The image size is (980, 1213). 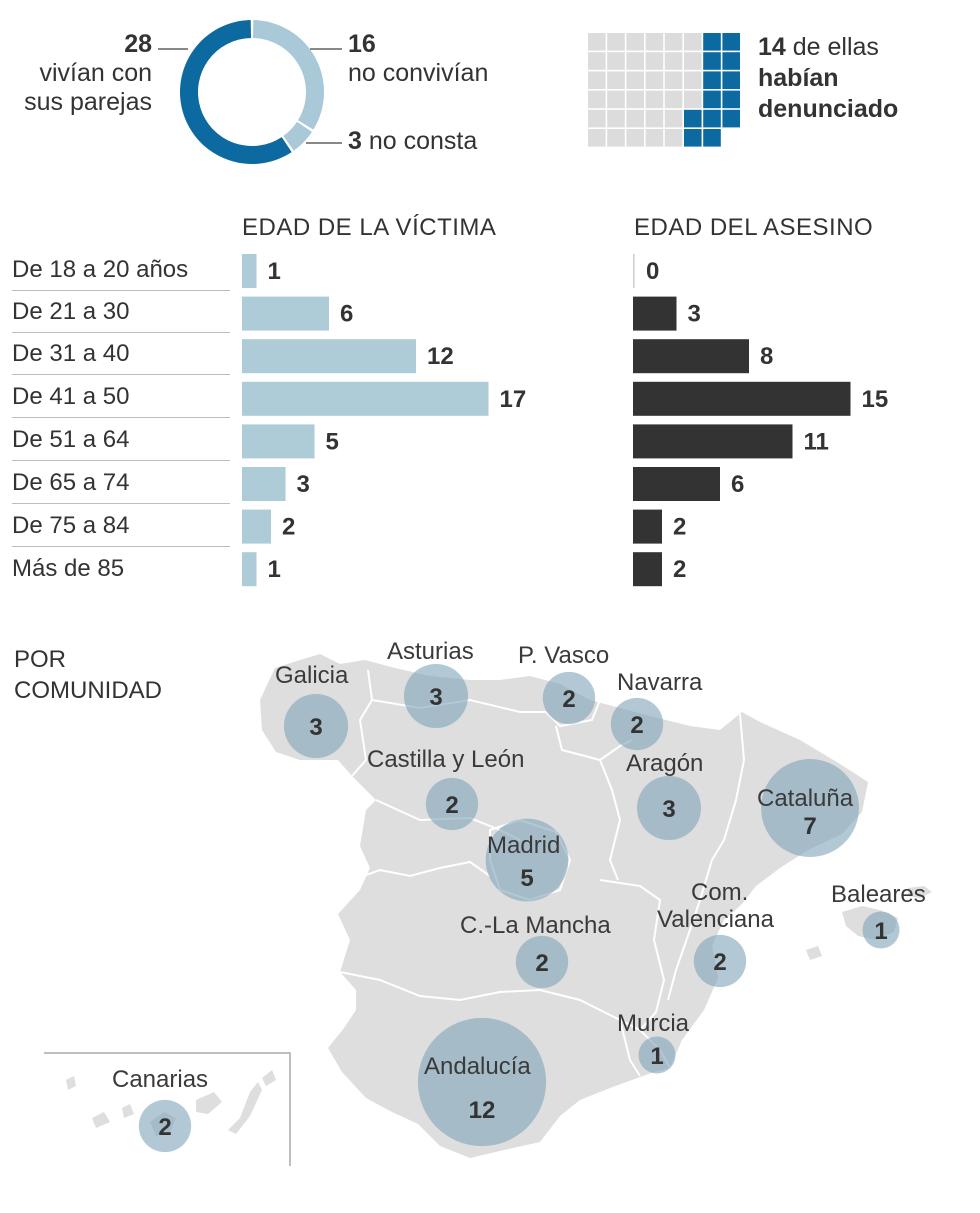 I want to click on bubble-catalu-a, so click(x=810, y=808).